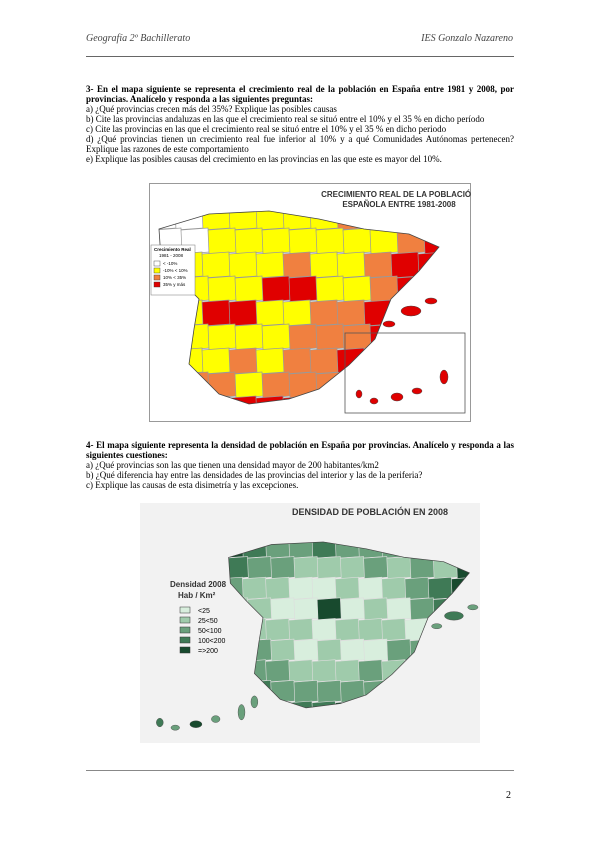 The height and width of the screenshot is (848, 599). What do you see at coordinates (197, 595) in the screenshot?
I see `legend-title: Hab / Km²` at bounding box center [197, 595].